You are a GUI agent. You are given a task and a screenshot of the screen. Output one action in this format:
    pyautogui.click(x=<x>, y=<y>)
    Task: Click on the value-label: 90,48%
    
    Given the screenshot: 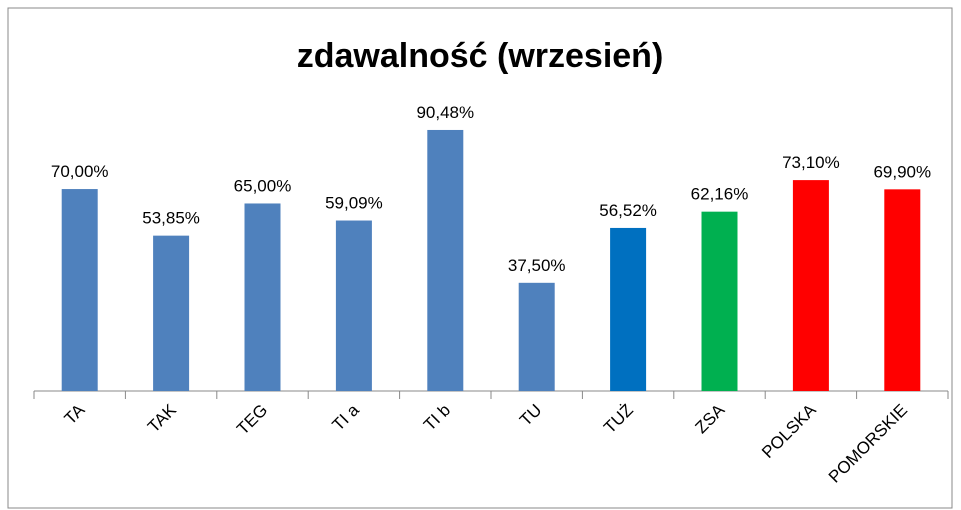 What is the action you would take?
    pyautogui.click(x=445, y=112)
    